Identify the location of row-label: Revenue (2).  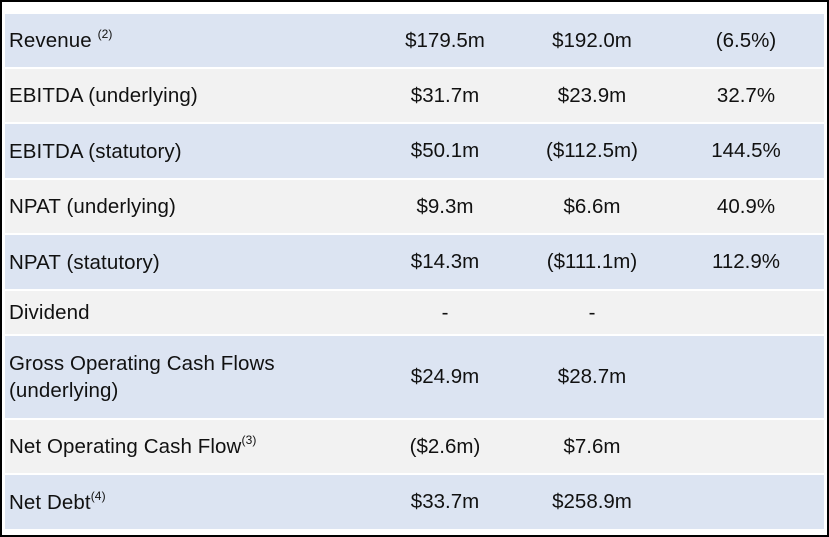
(61, 39).